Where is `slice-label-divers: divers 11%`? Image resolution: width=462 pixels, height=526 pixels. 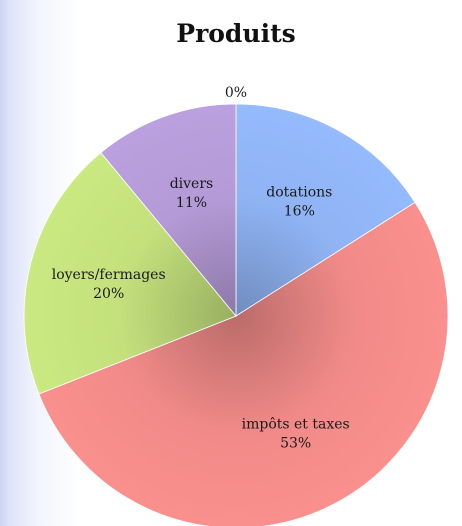
slice-label-divers: divers 11% is located at coordinates (192, 193).